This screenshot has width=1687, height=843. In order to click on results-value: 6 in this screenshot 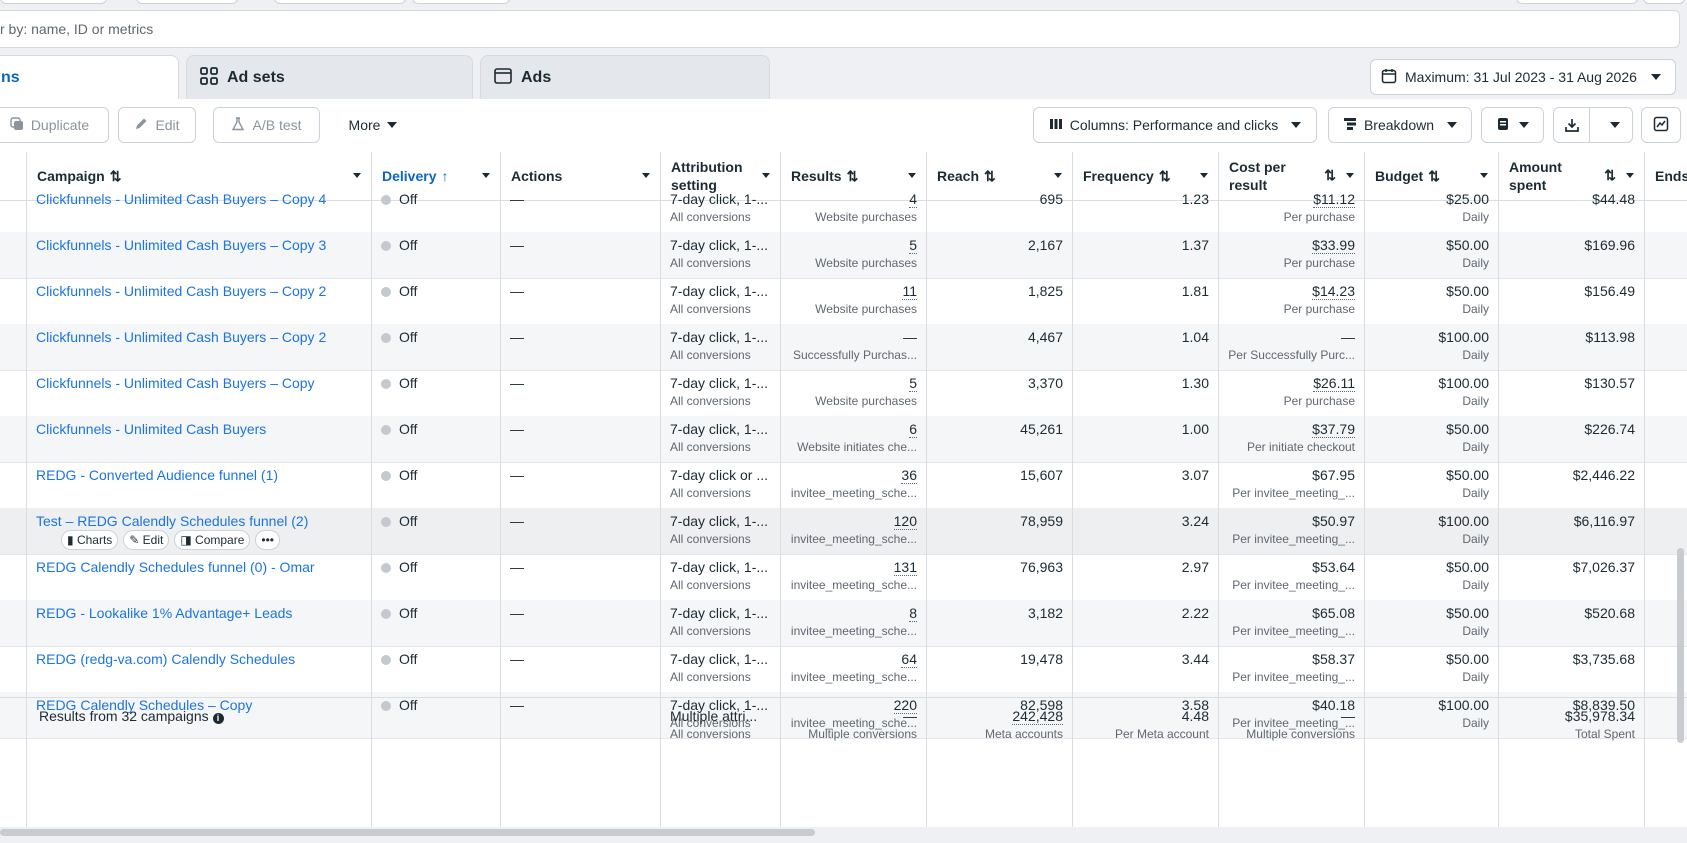, I will do `click(913, 429)`.